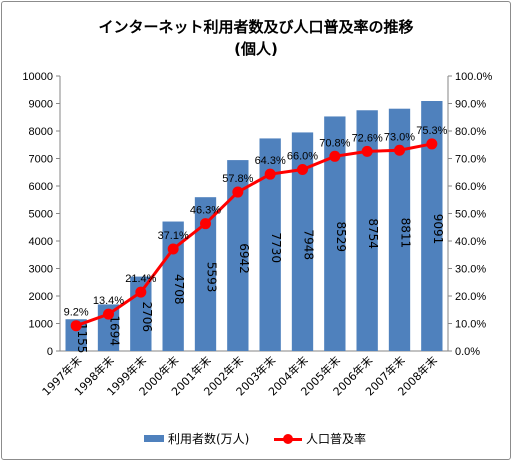 This screenshot has width=512, height=461. Describe the element at coordinates (256, 439) in the screenshot. I see `legend: 利用者数(万人) 人口普及率` at that location.